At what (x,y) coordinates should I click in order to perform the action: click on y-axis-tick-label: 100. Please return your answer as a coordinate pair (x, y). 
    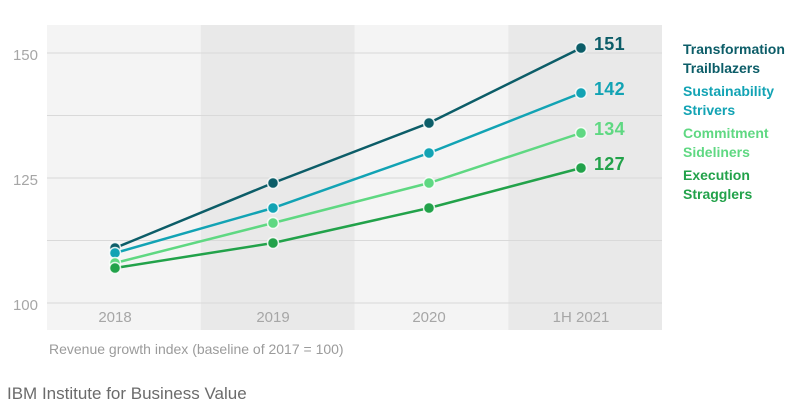
    Looking at the image, I should click on (25, 305).